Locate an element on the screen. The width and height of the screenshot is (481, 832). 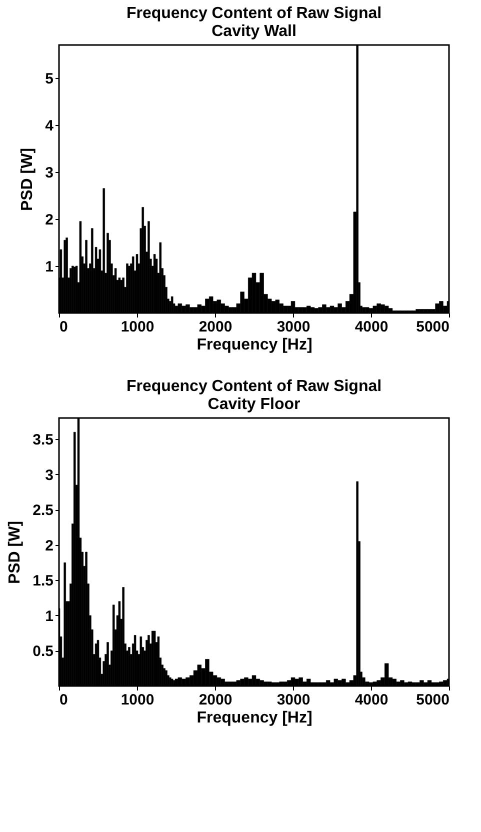
y-tick-label: 4 is located at coordinates (49, 125).